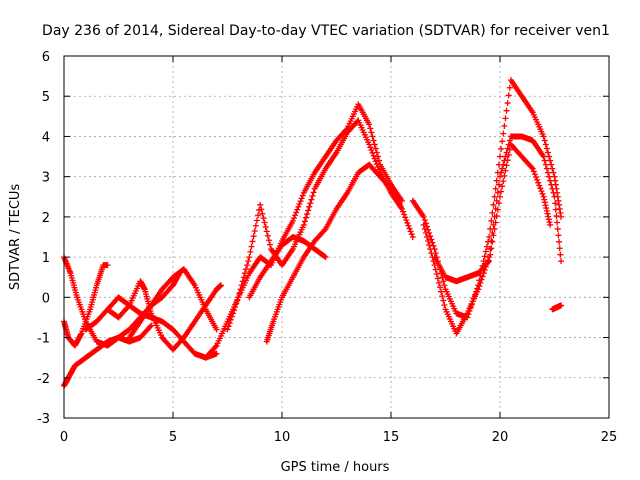  Describe the element at coordinates (46, 178) in the screenshot. I see `y-tick-label: 3` at that location.